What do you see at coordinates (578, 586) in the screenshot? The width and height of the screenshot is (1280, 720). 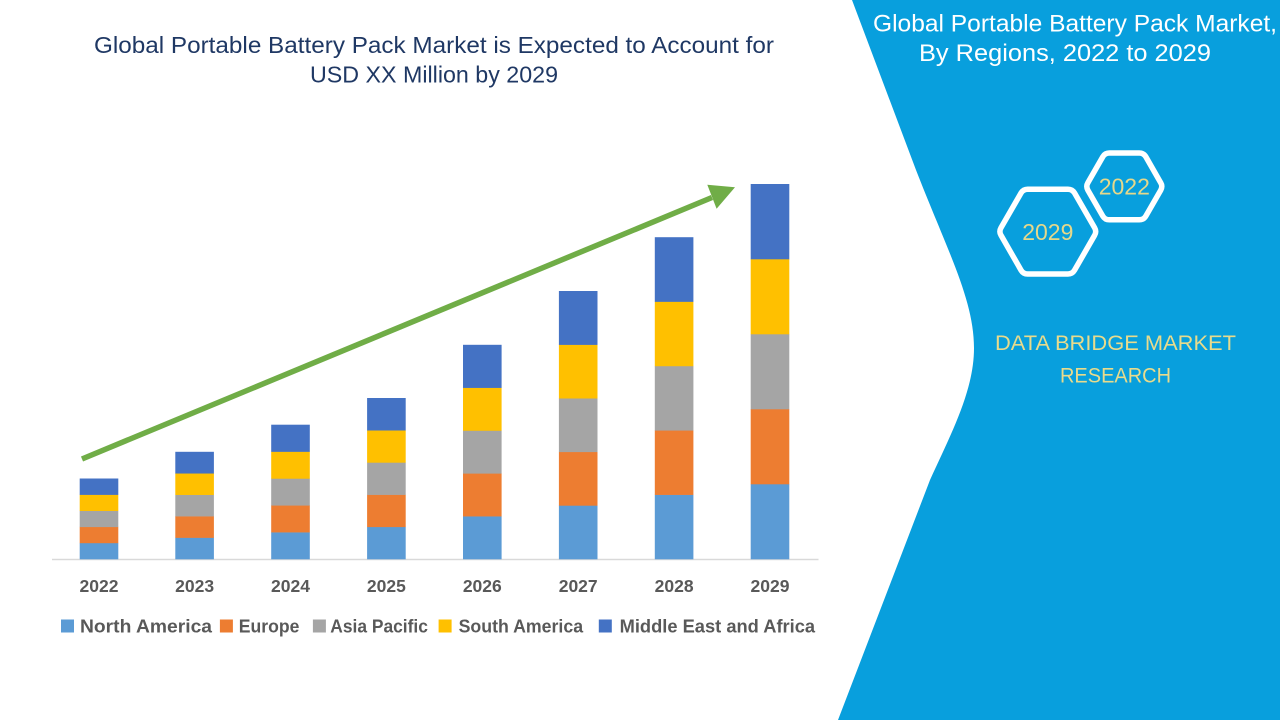 I see `svg-text: 2027` at bounding box center [578, 586].